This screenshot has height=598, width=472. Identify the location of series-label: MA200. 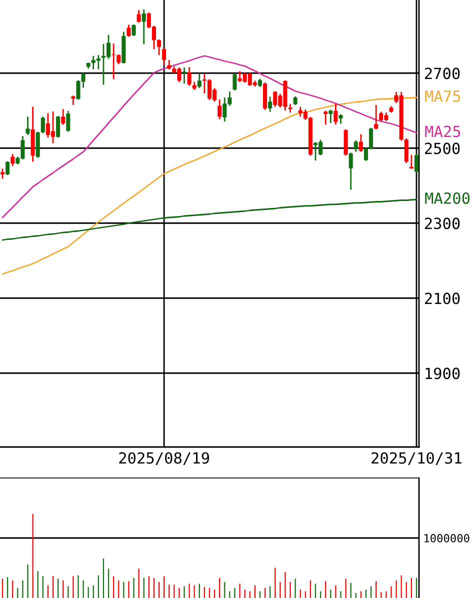
(447, 198).